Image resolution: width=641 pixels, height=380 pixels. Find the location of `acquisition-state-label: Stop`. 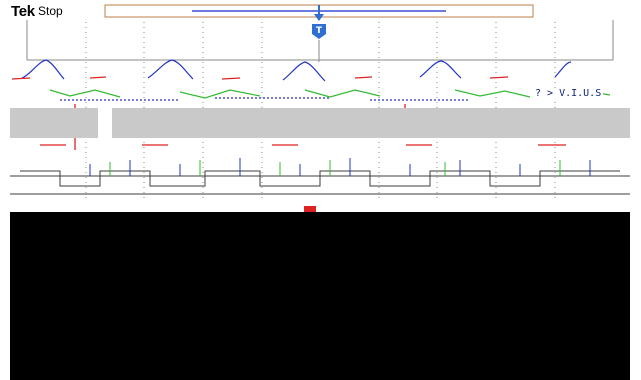

acquisition-state-label: Stop is located at coordinates (50, 11).